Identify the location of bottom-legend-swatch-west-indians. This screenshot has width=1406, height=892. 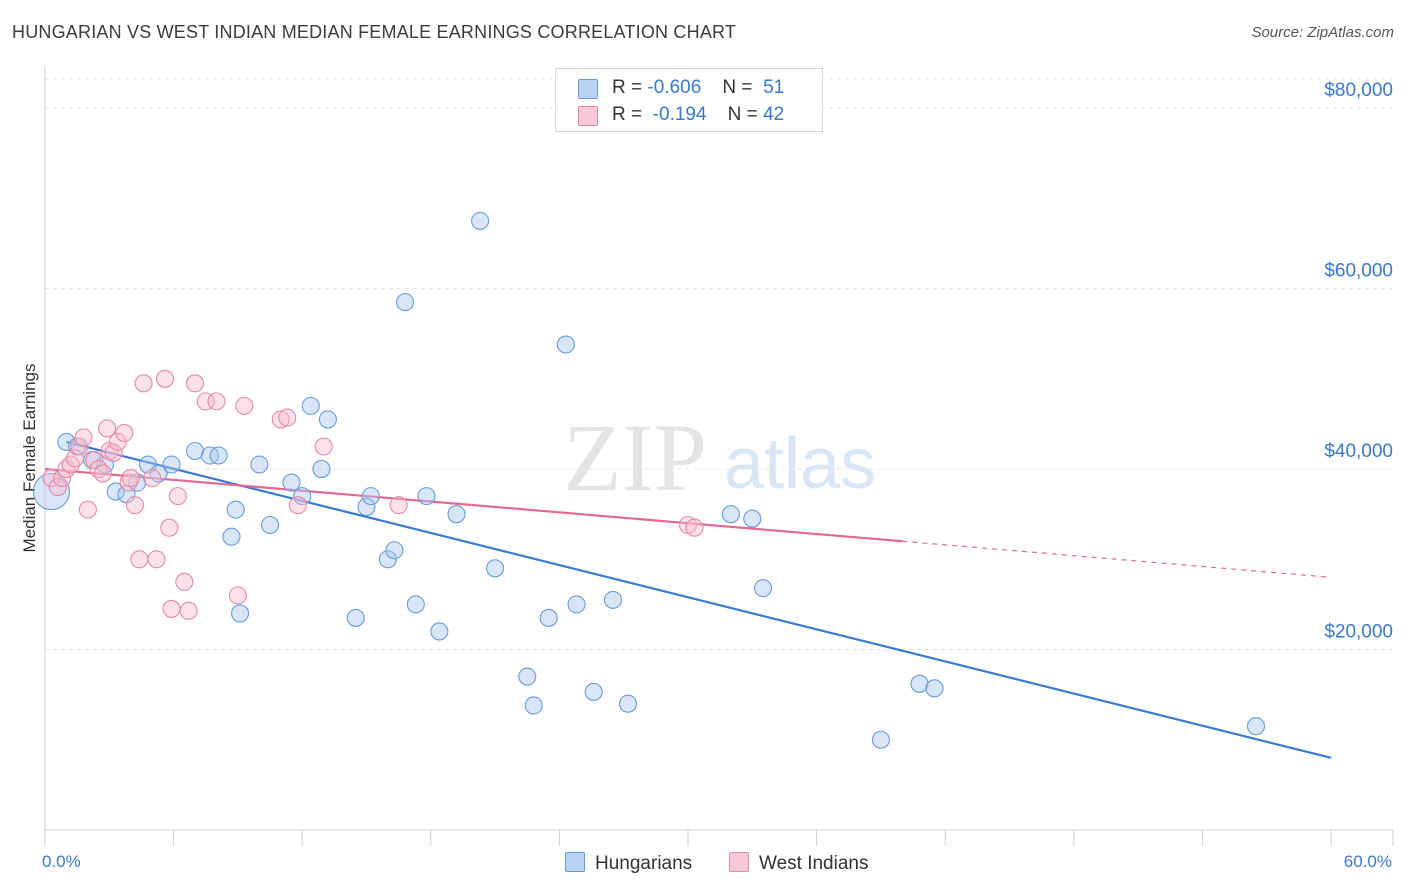
(739, 862).